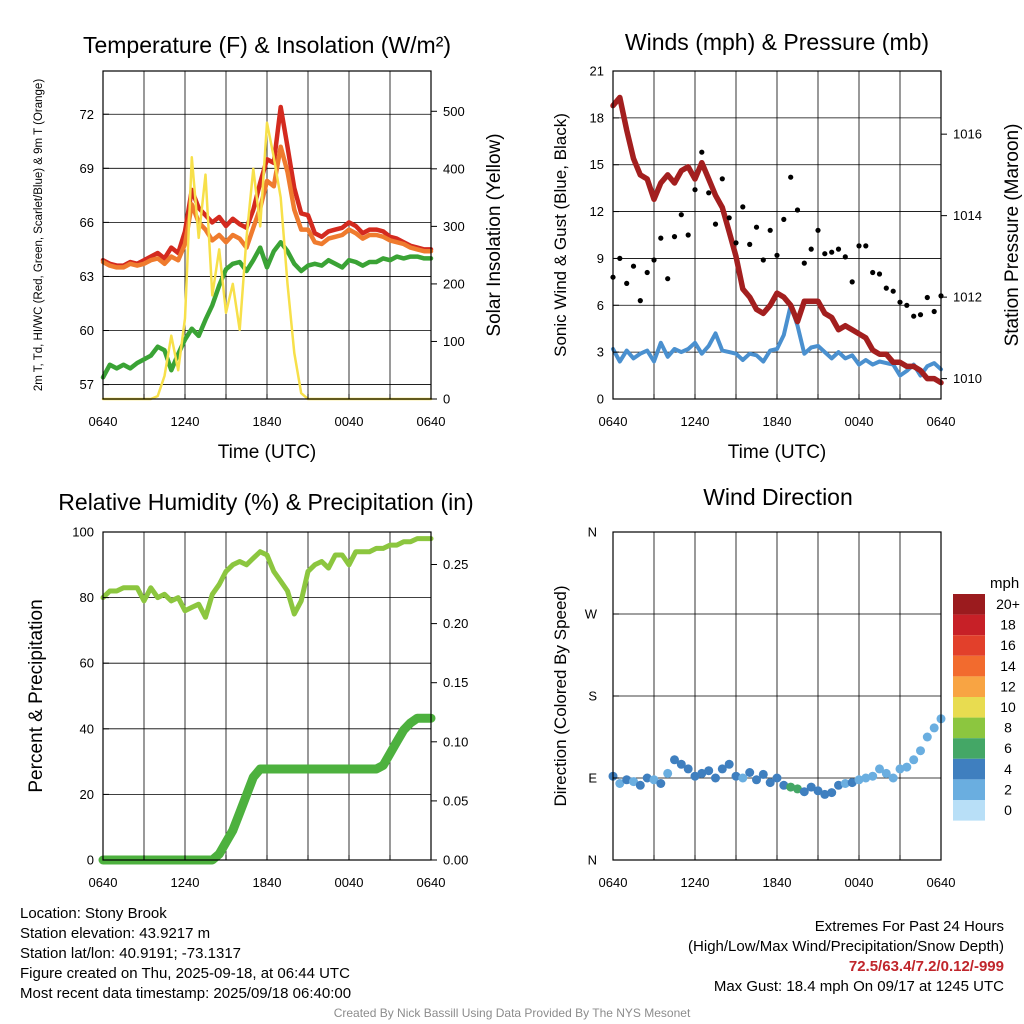  Describe the element at coordinates (858, 986) in the screenshot. I see `max-gust: Max Gust: 18.4 mph On 09/17 at 1245 UTC` at that location.